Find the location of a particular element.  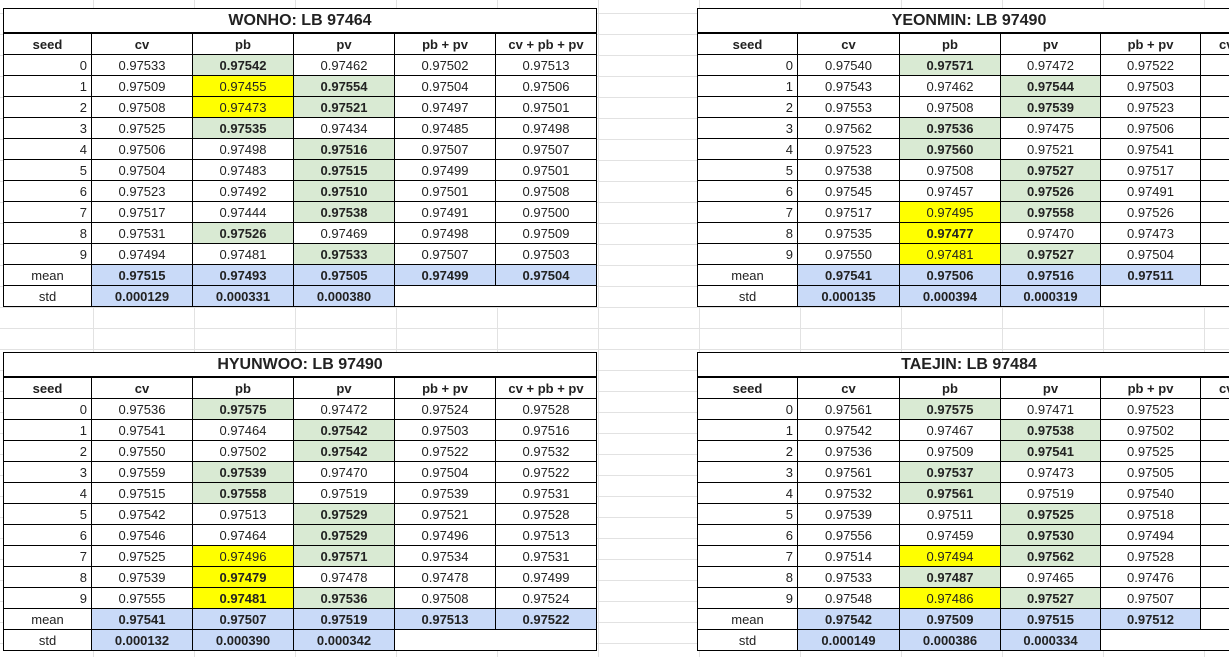

mean-cell: 0.97516 is located at coordinates (1050, 275).